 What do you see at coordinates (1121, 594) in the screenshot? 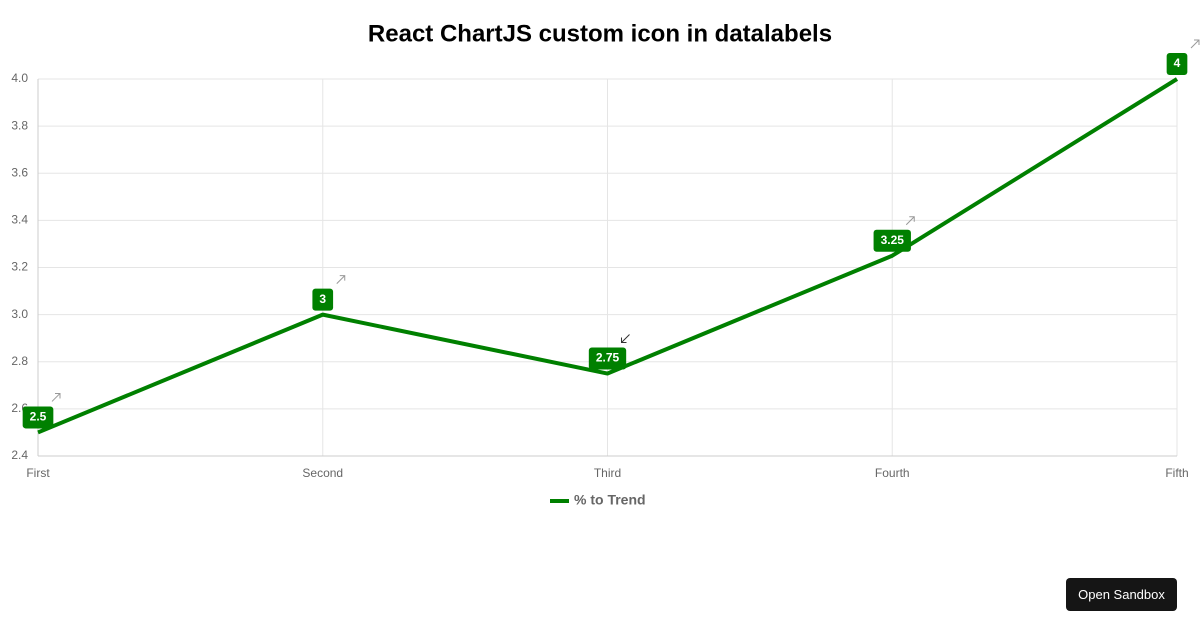
I see `open-sandbox-button: Open Sandbox` at bounding box center [1121, 594].